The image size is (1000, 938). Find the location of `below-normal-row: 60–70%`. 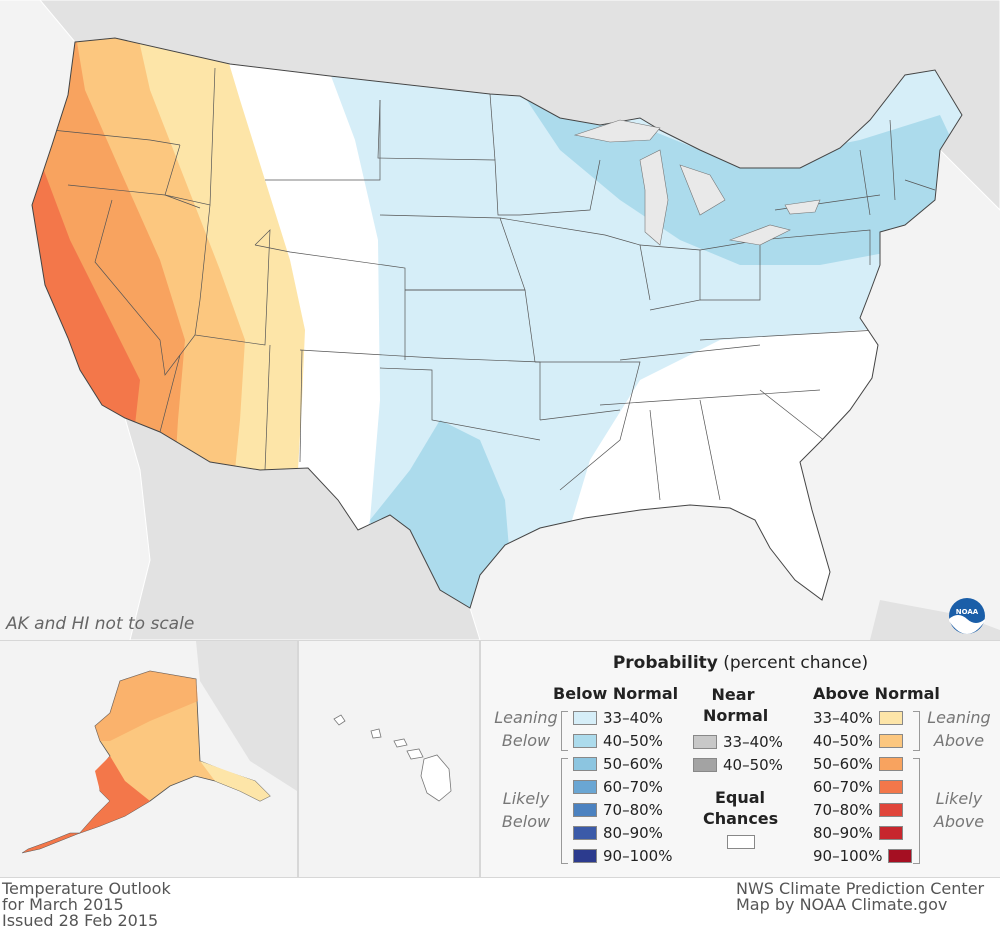

below-normal-row: 60–70% is located at coordinates (618, 787).